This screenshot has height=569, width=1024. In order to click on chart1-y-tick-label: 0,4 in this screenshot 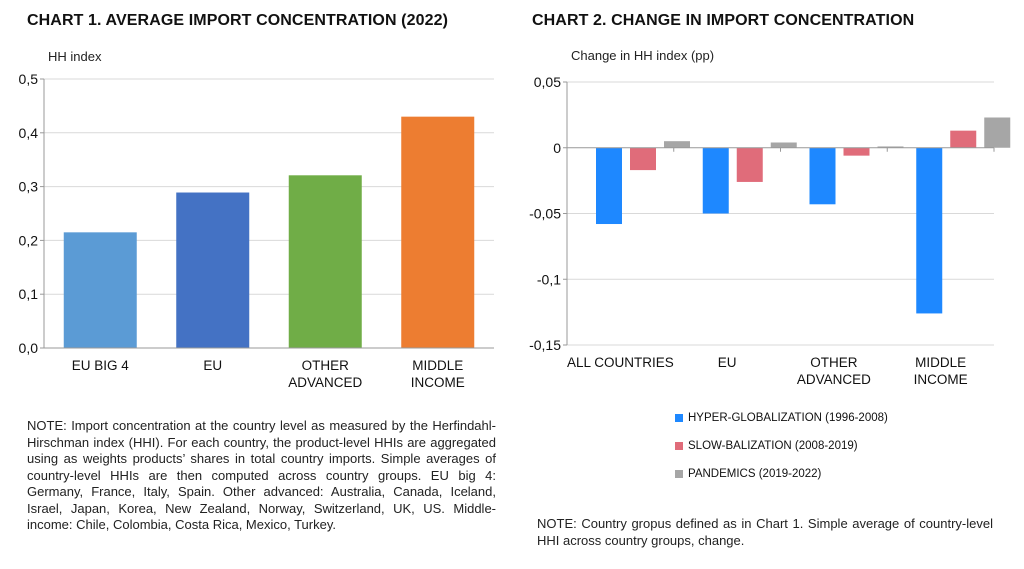, I will do `click(29, 133)`.